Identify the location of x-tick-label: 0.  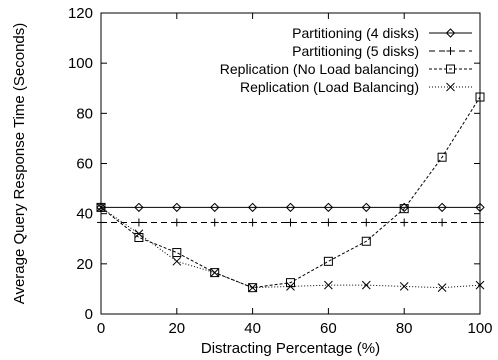
(101, 328).